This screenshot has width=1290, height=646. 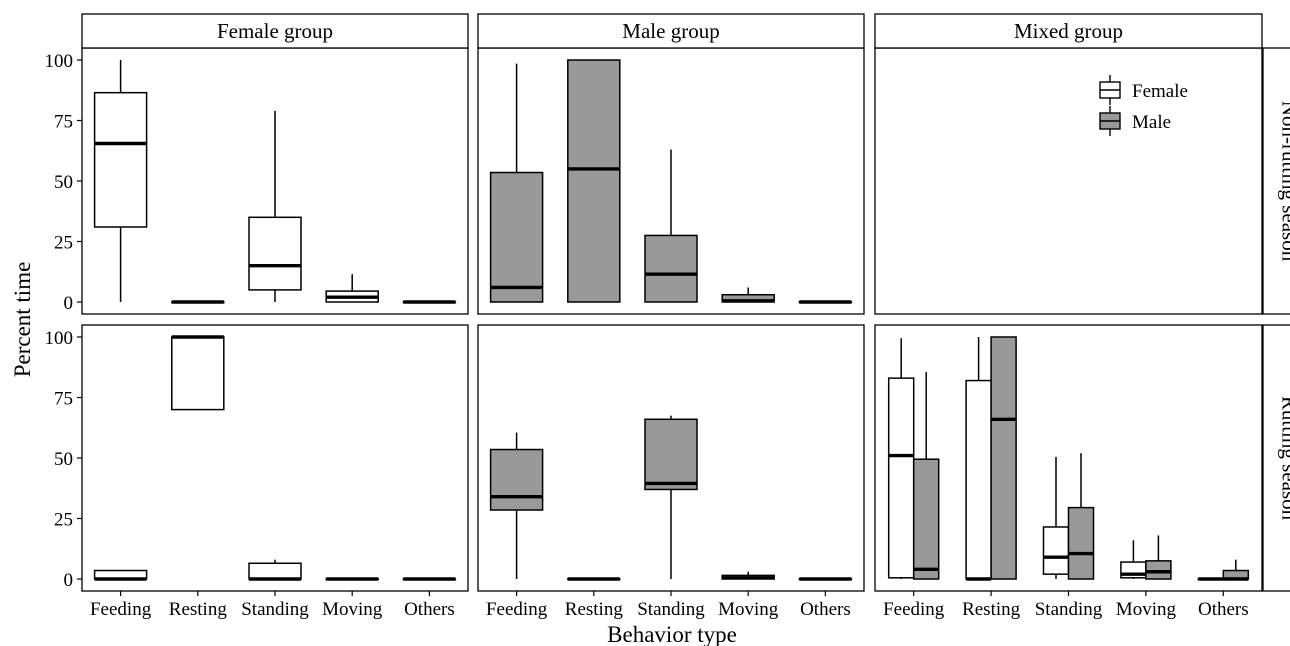 What do you see at coordinates (1133, 559) in the screenshot?
I see `box-mixed-group-rutting-season-female-moving` at bounding box center [1133, 559].